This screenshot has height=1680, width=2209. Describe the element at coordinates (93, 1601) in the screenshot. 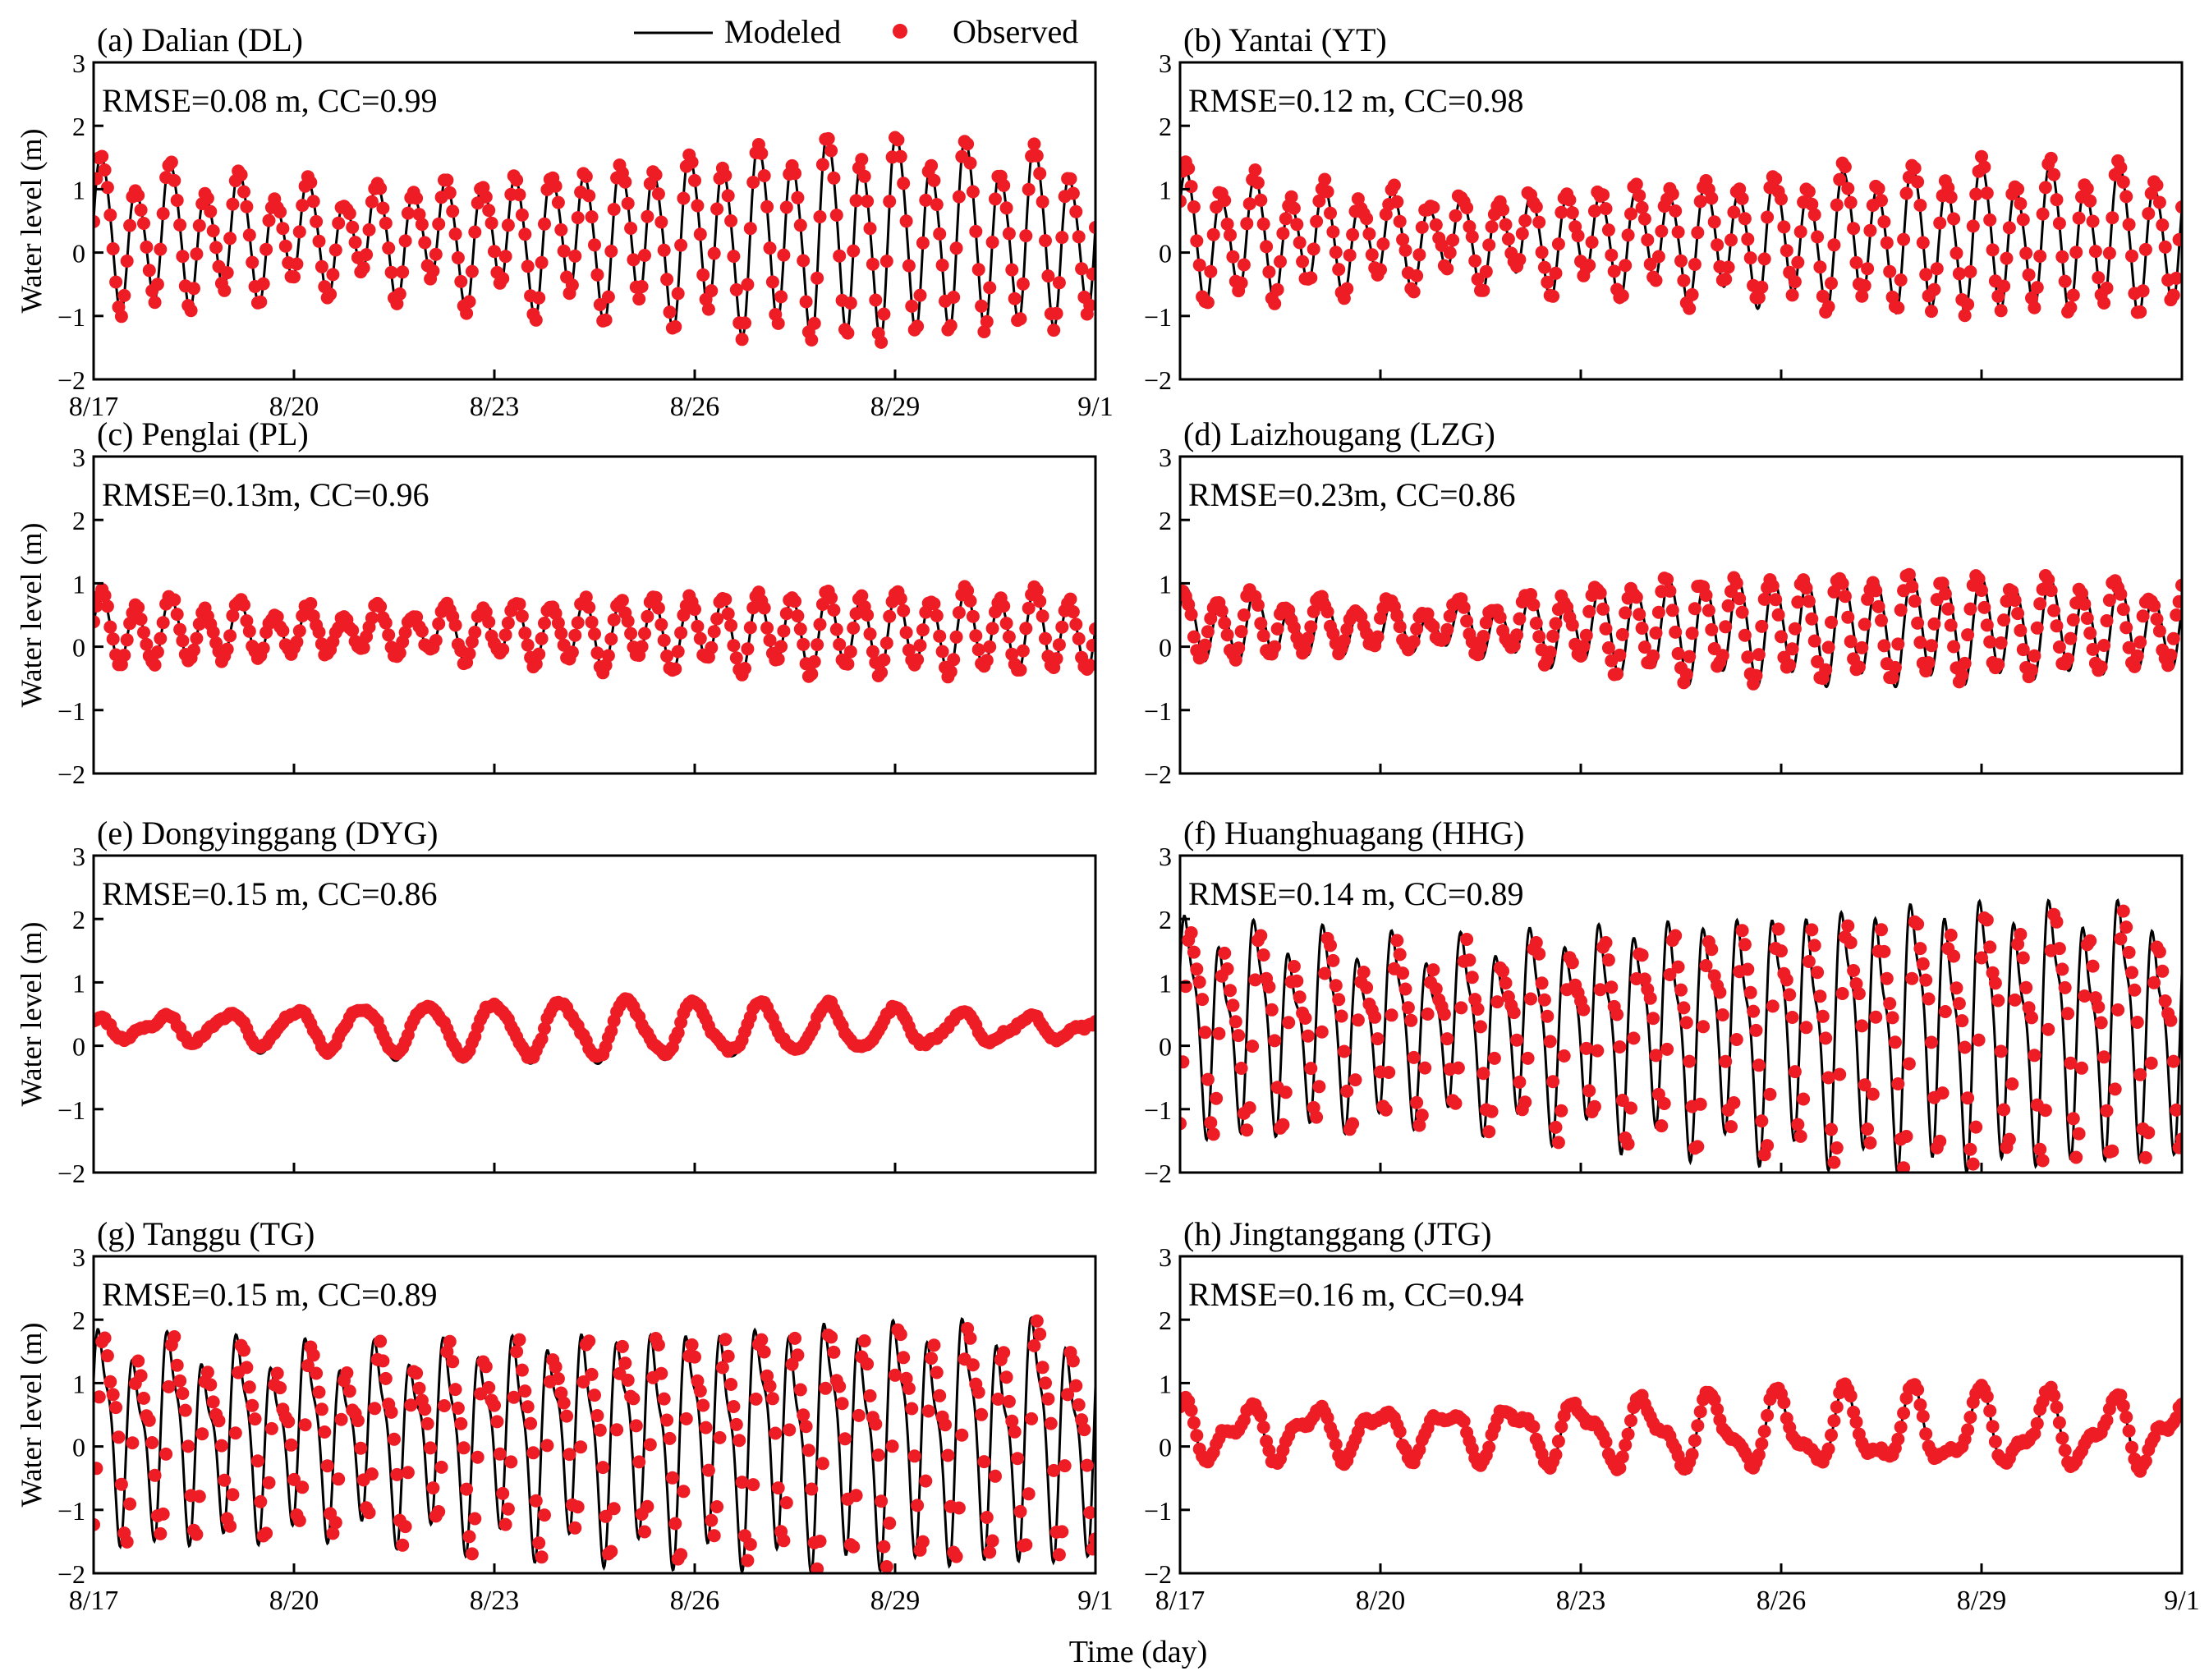

I see `x-tick-label: 8/17` at that location.